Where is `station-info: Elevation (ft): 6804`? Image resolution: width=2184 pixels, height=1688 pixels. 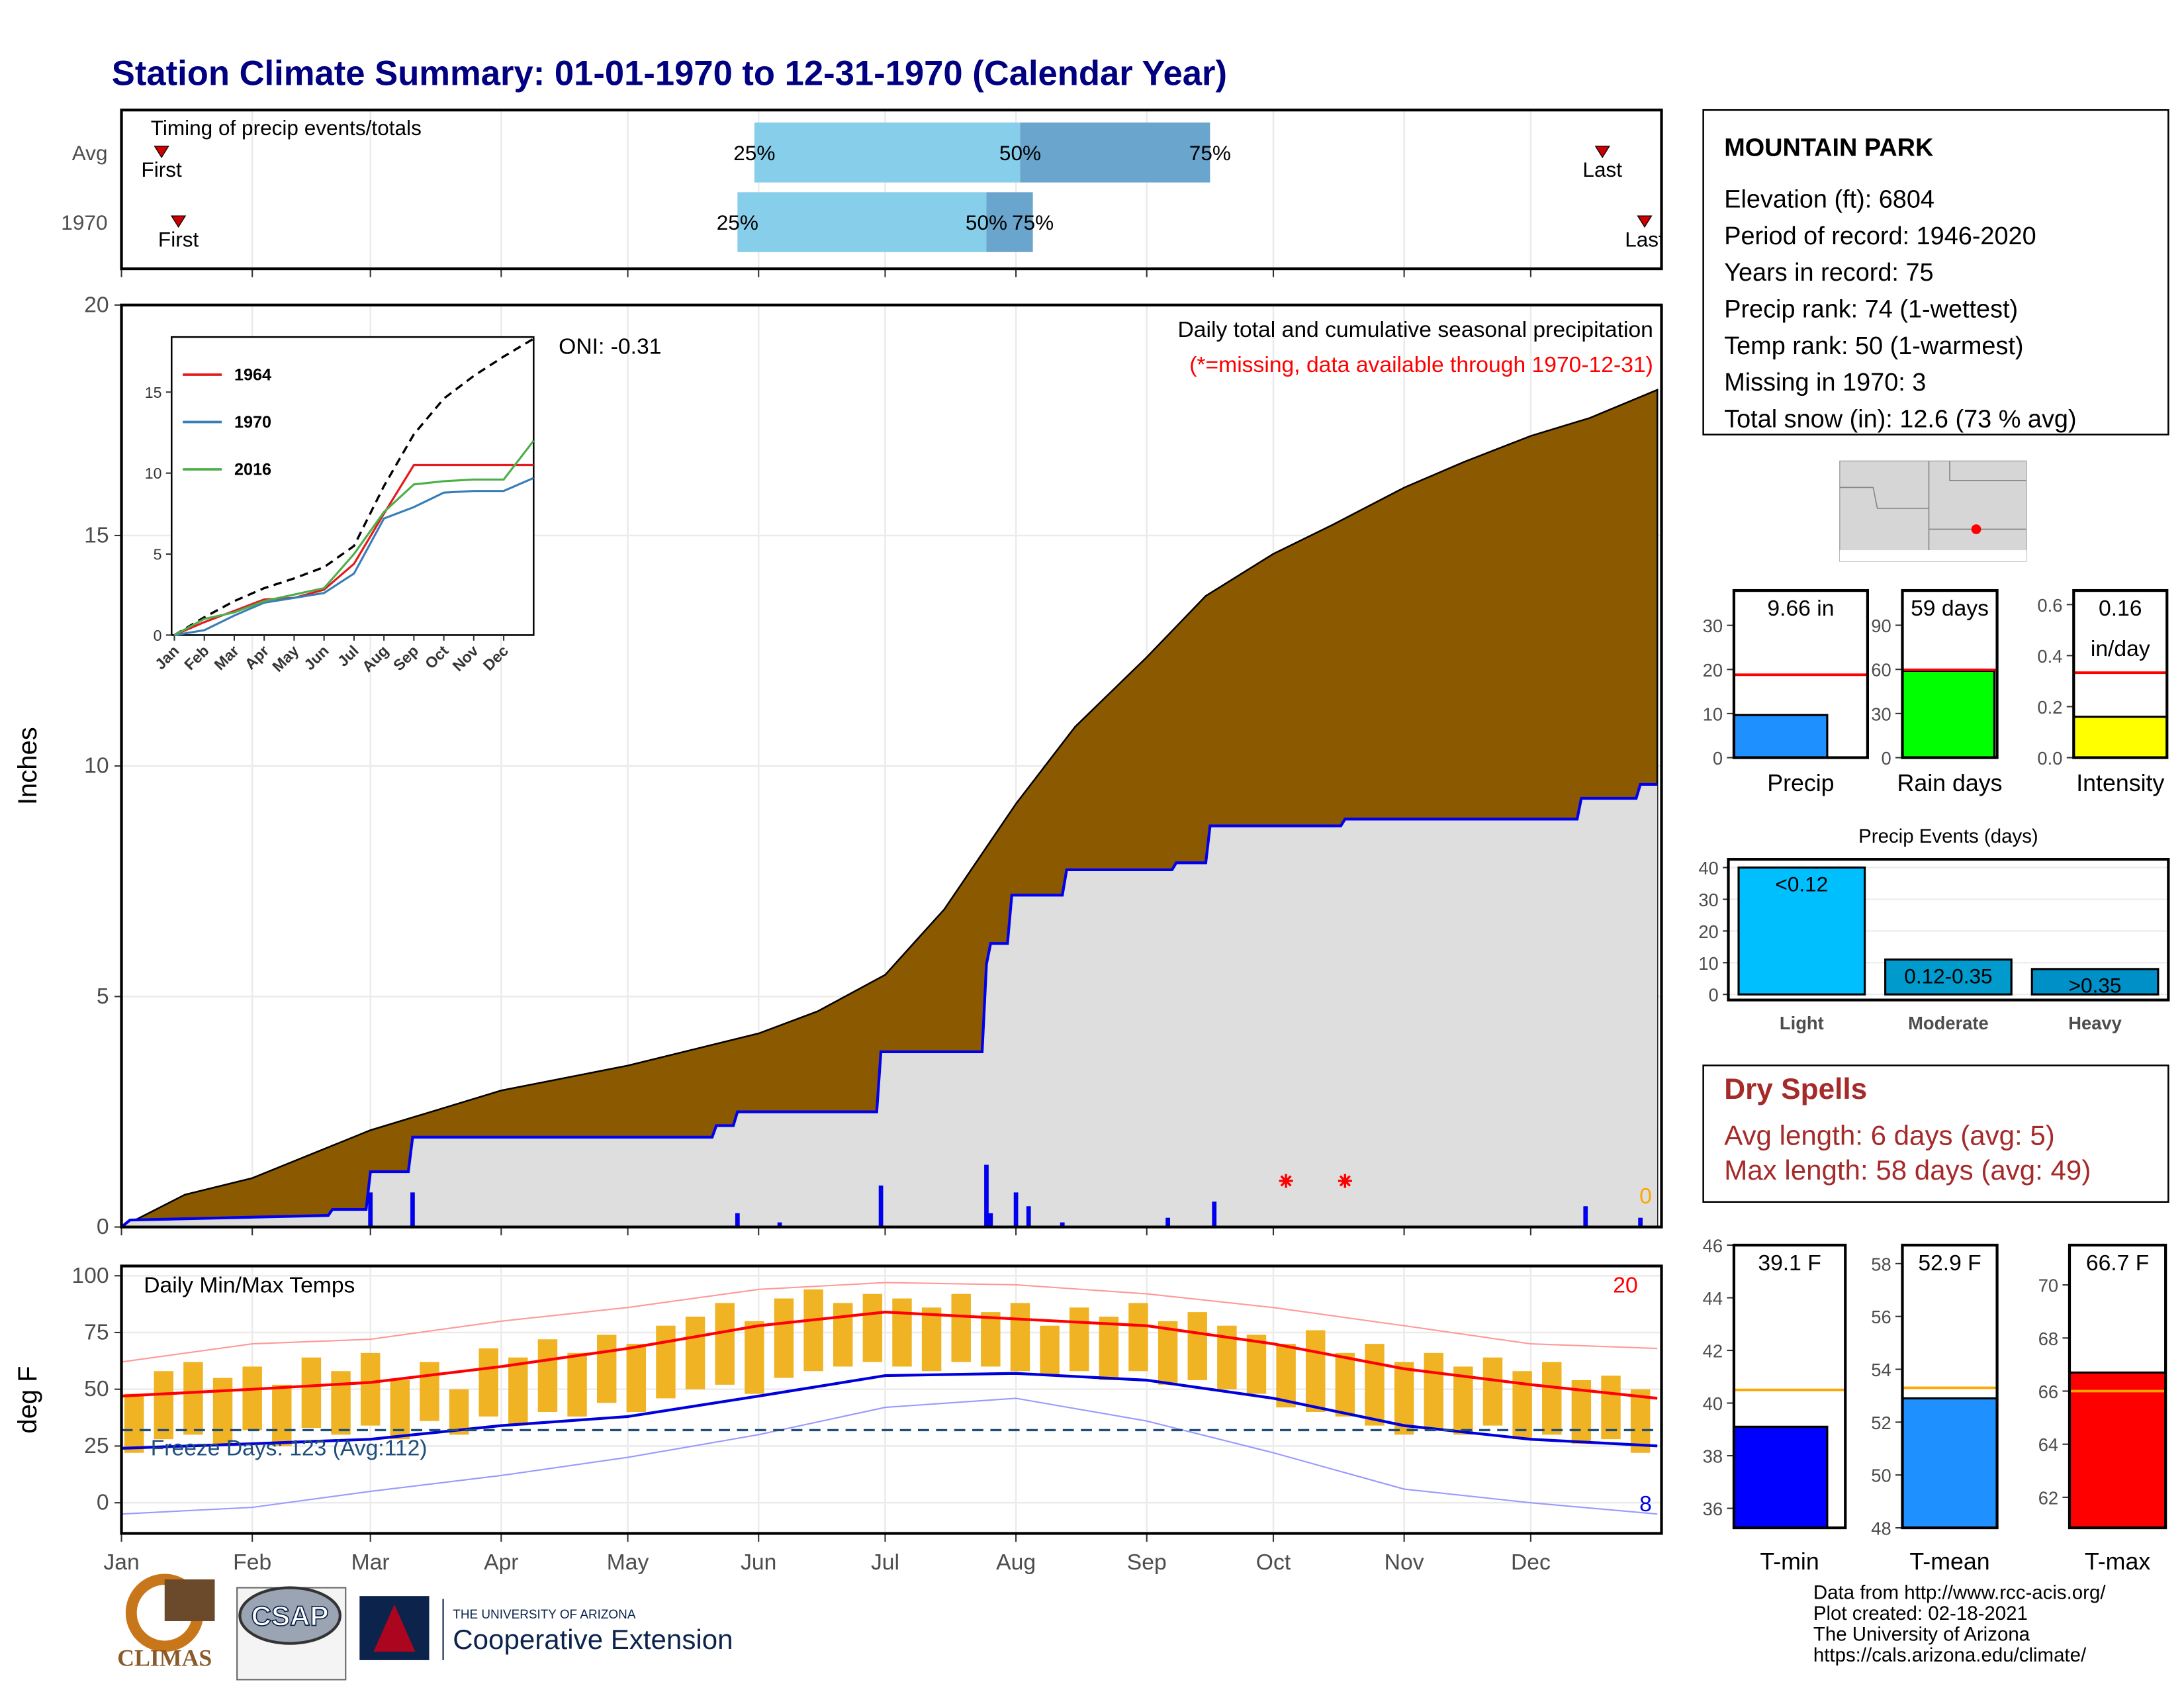
station-info: Elevation (ft): 6804 is located at coordinates (1829, 199).